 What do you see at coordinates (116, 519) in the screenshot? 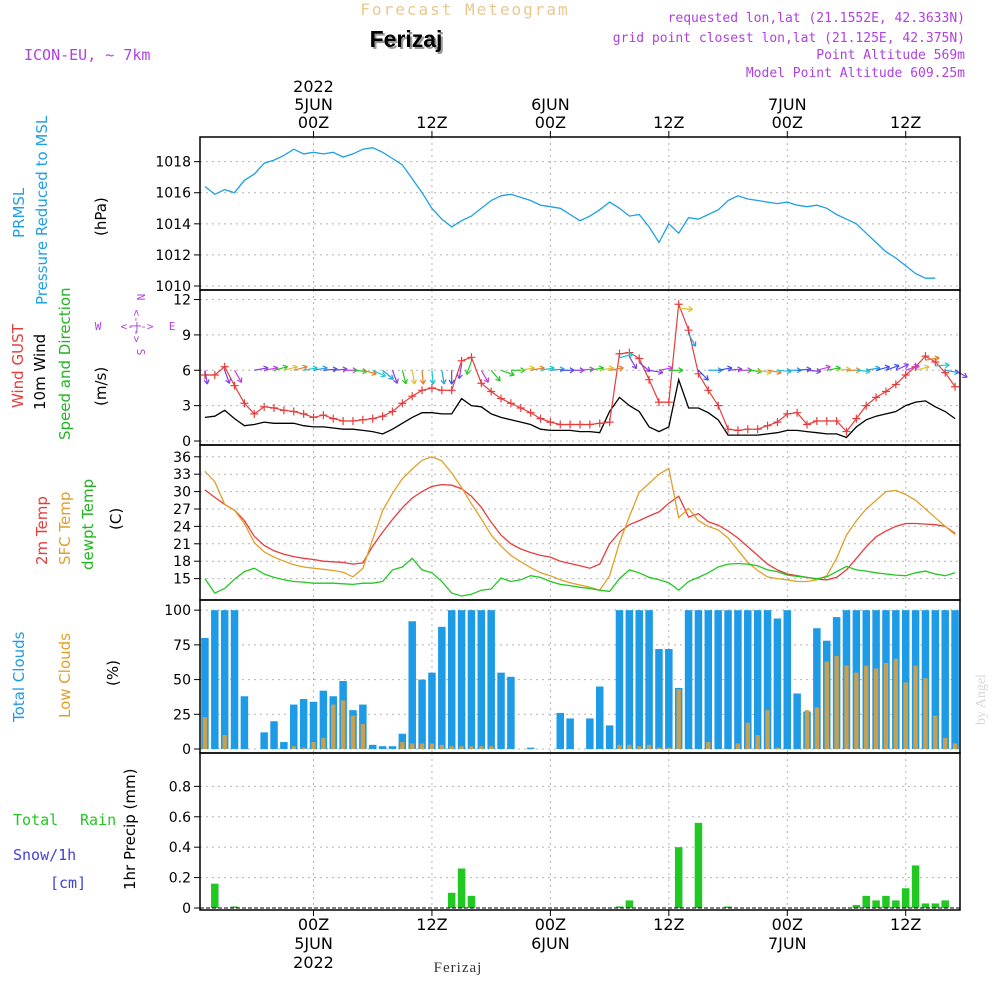
I see `temp-ylabel: (C)` at bounding box center [116, 519].